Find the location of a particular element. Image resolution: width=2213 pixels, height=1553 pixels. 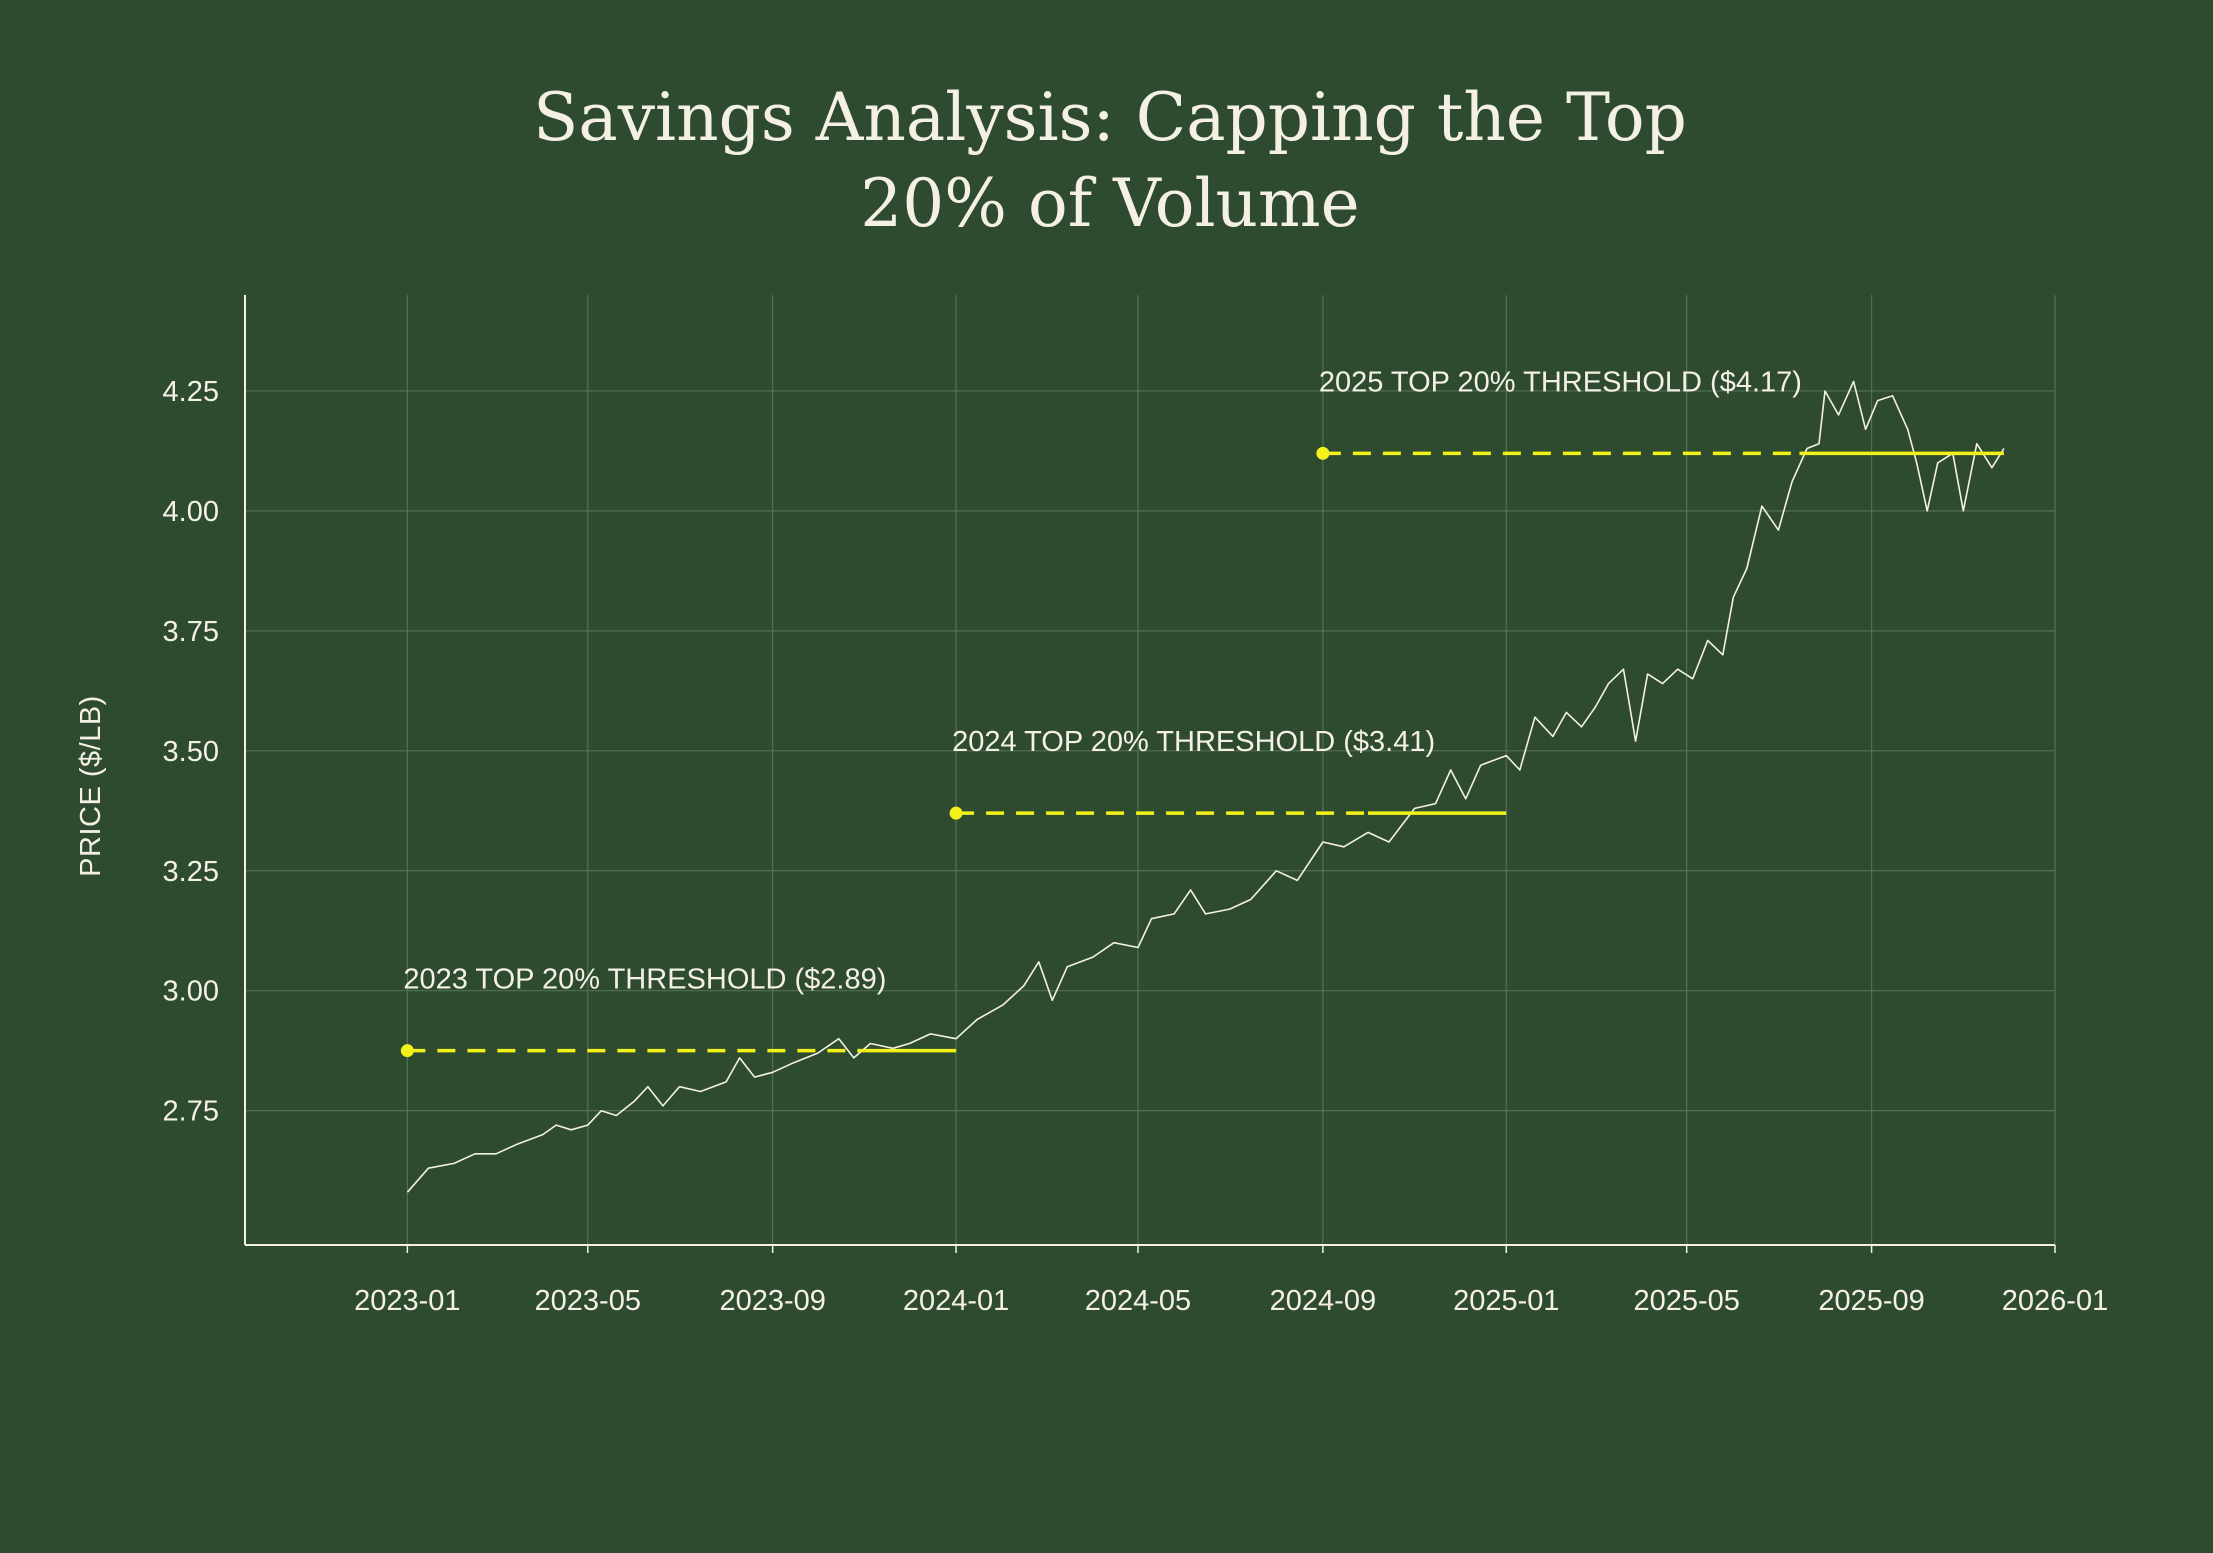

x-tick-label: 2025-09 is located at coordinates (1871, 1301).